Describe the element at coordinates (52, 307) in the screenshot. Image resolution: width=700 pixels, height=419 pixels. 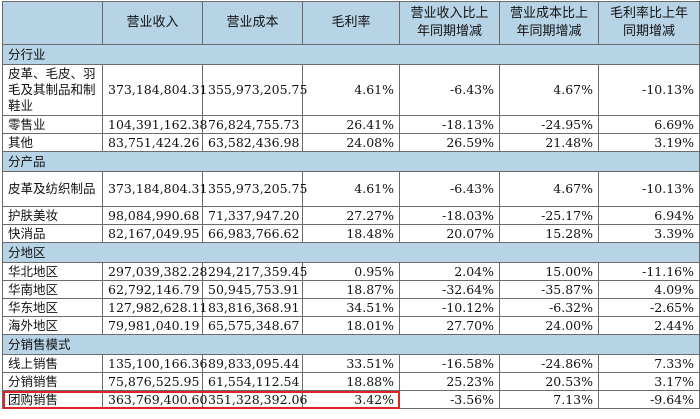
I see `row-label: 华东地区` at that location.